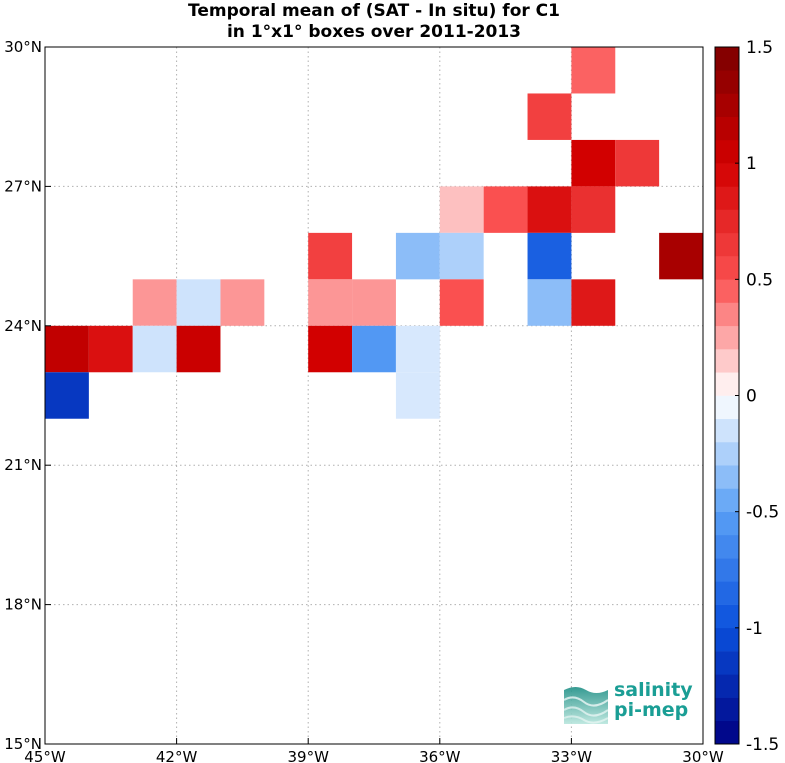 Image resolution: width=785 pixels, height=763 pixels. I want to click on logo-text: salinity pi-mep, so click(653, 700).